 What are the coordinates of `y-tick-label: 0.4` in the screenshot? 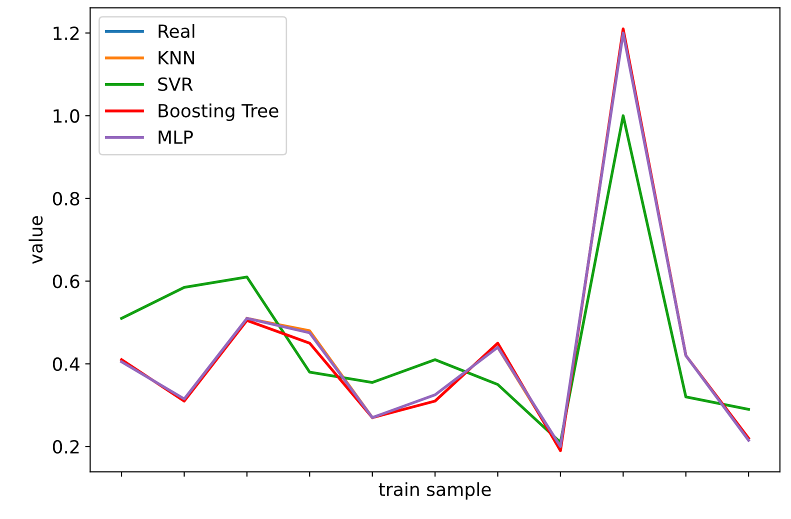 It's located at (66, 364).